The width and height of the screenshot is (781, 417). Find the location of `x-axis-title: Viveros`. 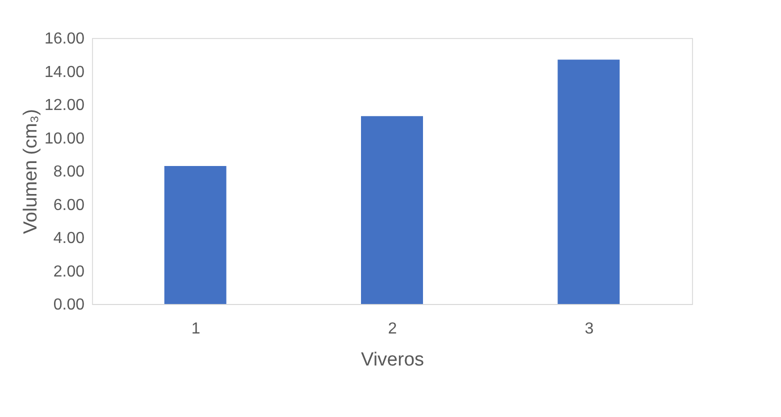

x-axis-title: Viveros is located at coordinates (392, 360).